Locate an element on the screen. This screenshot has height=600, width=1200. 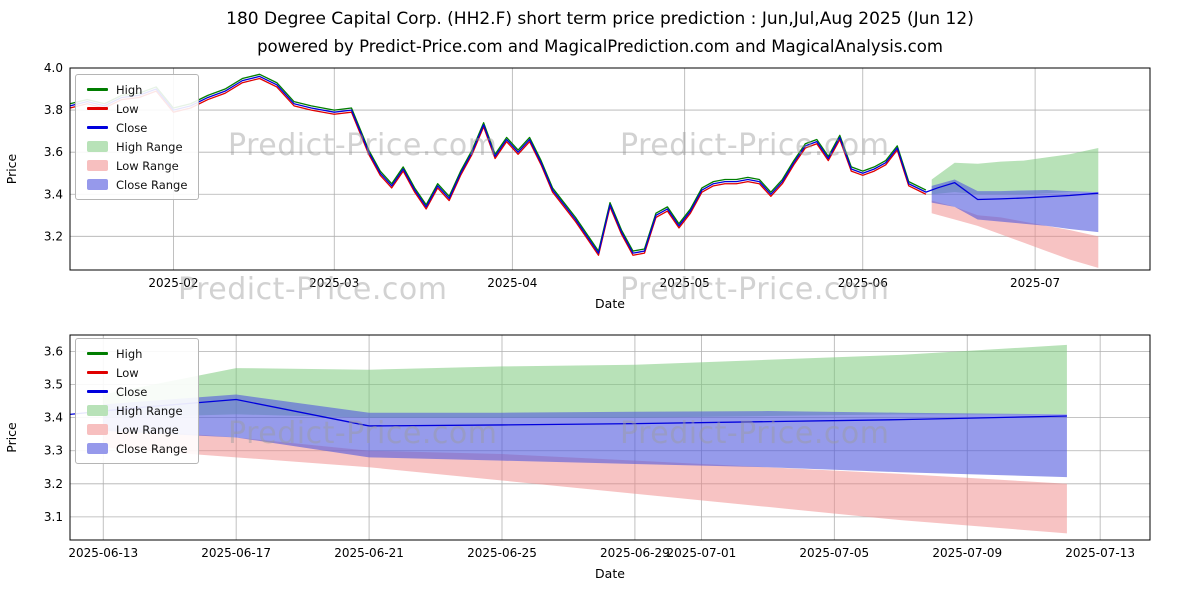
svg-text: 2025-02 is located at coordinates (173, 283).